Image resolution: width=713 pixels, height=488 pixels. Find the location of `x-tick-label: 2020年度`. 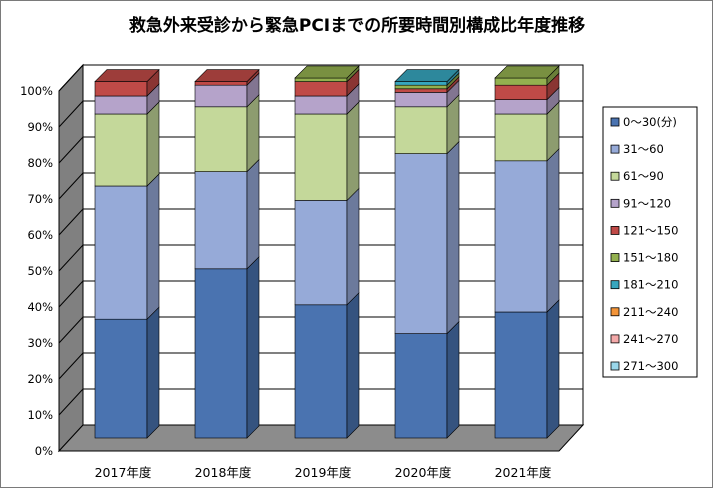

x-tick-label: 2020年度 is located at coordinates (423, 472).